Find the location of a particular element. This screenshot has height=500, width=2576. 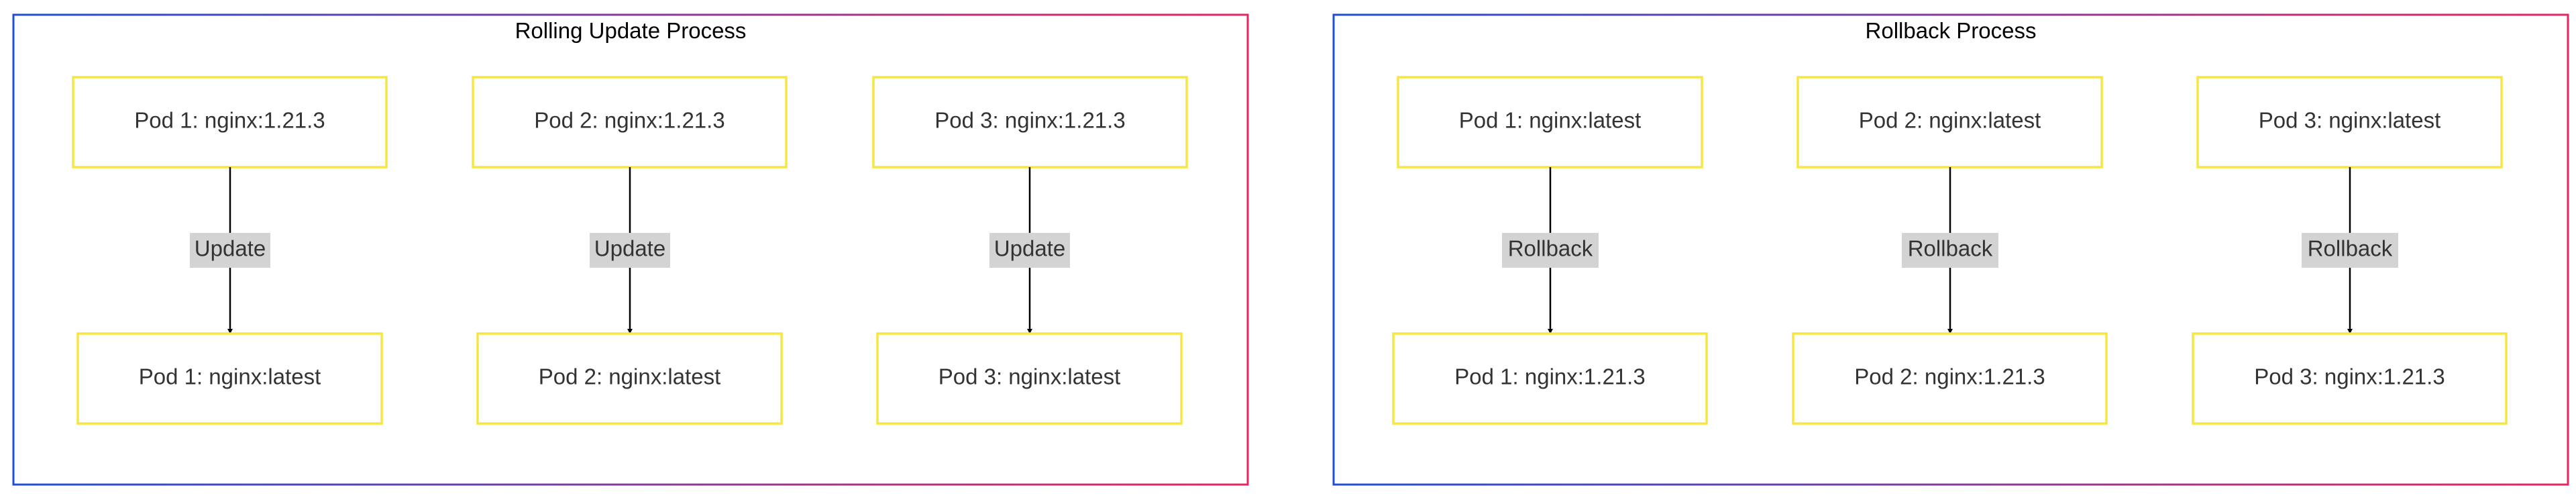

node-pod-3-target: Pod 3: nginx:1.21.3 is located at coordinates (2350, 379).